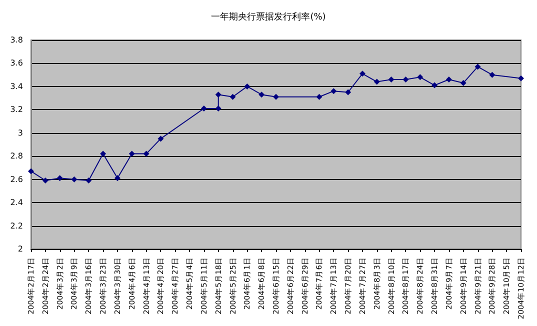  What do you see at coordinates (16, 179) in the screenshot?
I see `y-tick-label: 2.6` at bounding box center [16, 179].